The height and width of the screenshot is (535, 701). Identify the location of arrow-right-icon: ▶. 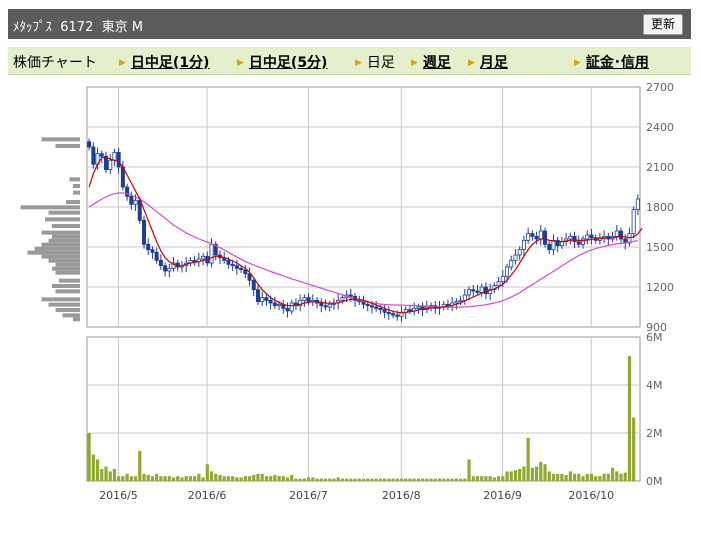
(577, 63).